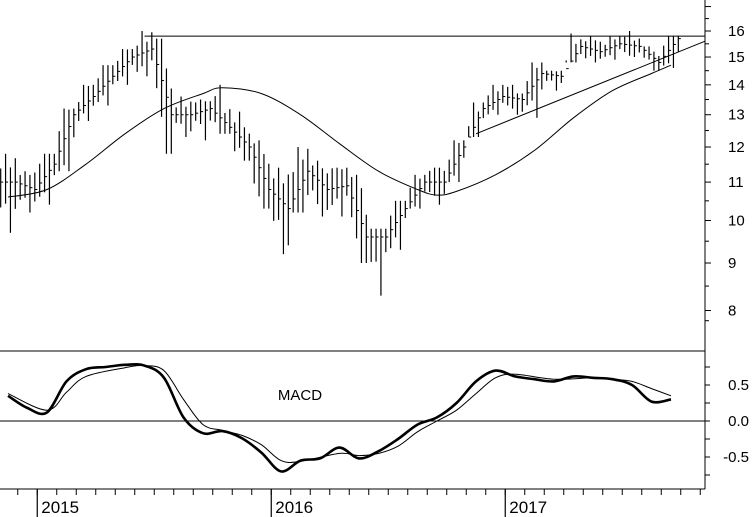 This screenshot has width=752, height=517. Describe the element at coordinates (736, 31) in the screenshot. I see `price-tick-label: 16` at that location.